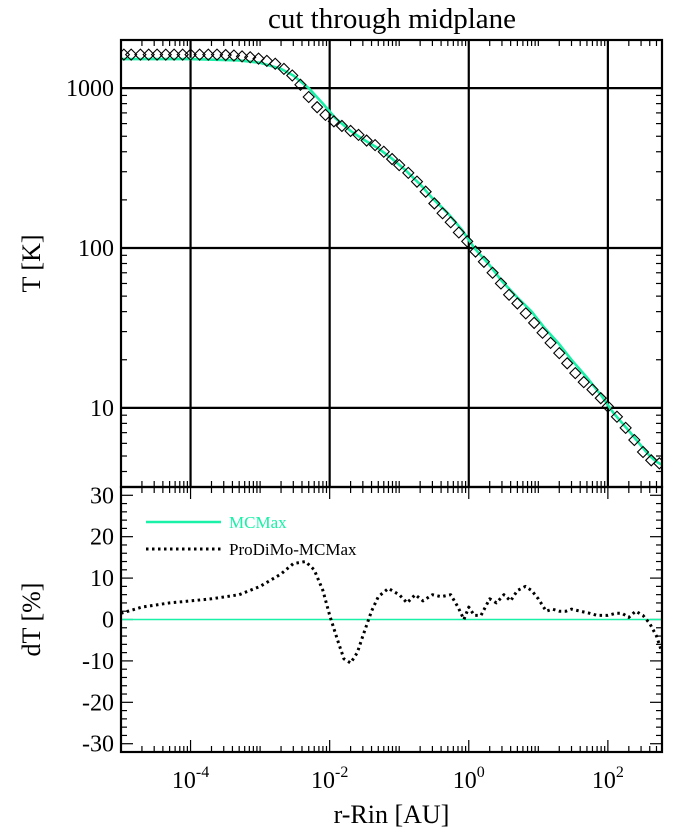 This screenshot has height=834, width=678. I want to click on chart-title: cut through midplane, so click(392, 19).